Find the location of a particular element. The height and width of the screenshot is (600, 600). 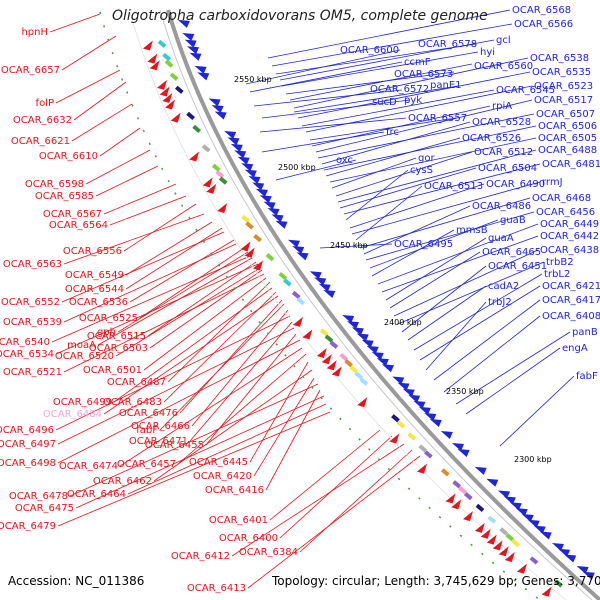

gene-label: OCAR_6534 is located at coordinates (27, 354).